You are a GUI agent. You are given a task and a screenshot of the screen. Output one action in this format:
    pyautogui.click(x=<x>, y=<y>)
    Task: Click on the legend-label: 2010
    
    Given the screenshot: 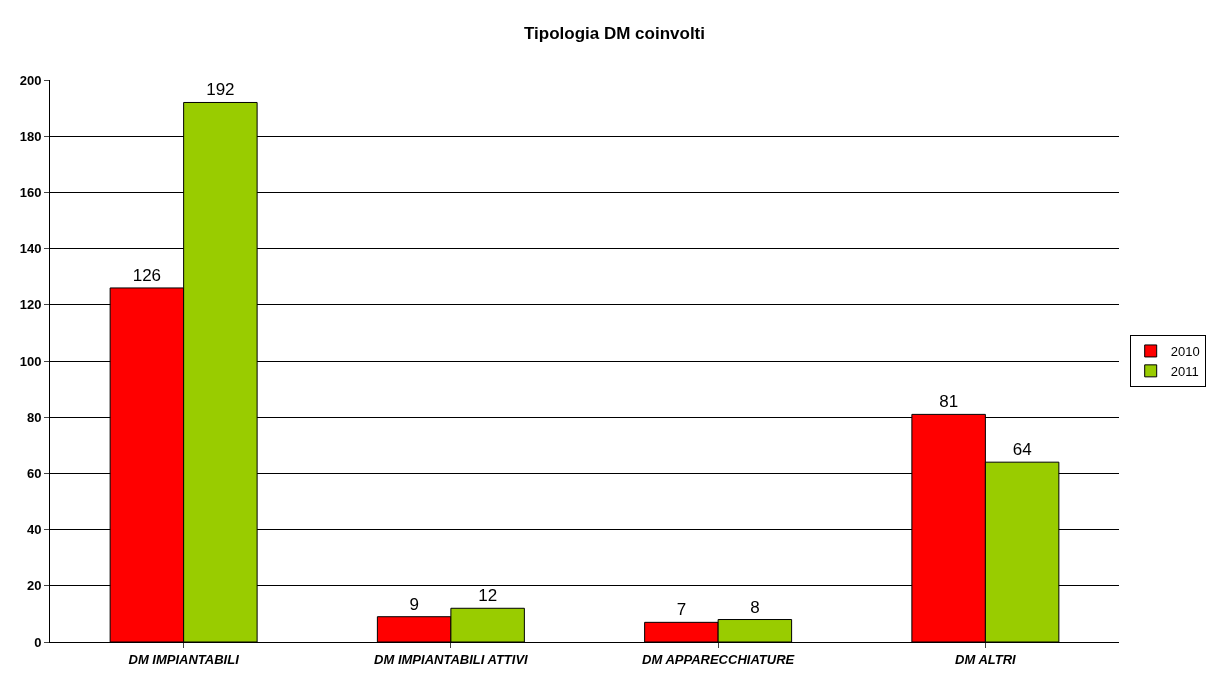 What is the action you would take?
    pyautogui.click(x=1185, y=352)
    